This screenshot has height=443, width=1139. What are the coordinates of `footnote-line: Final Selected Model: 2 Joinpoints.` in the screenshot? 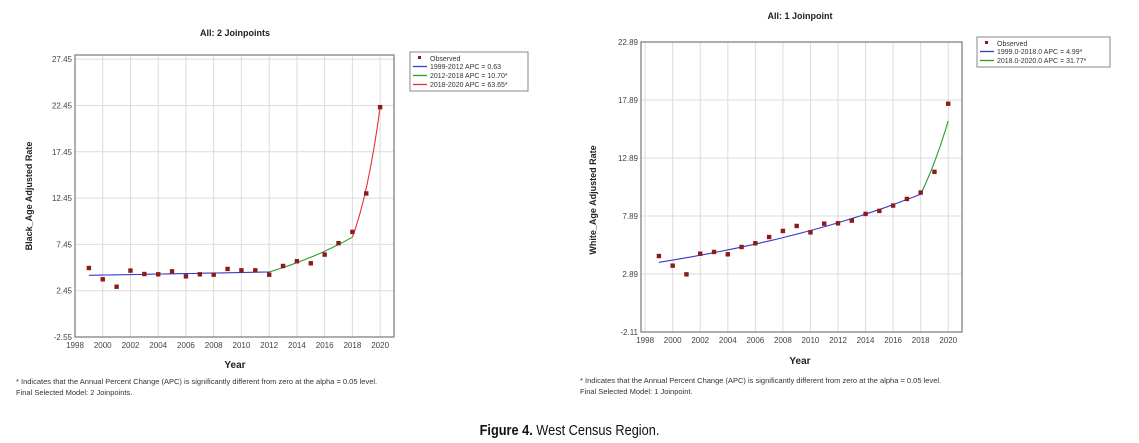 It's located at (74, 392).